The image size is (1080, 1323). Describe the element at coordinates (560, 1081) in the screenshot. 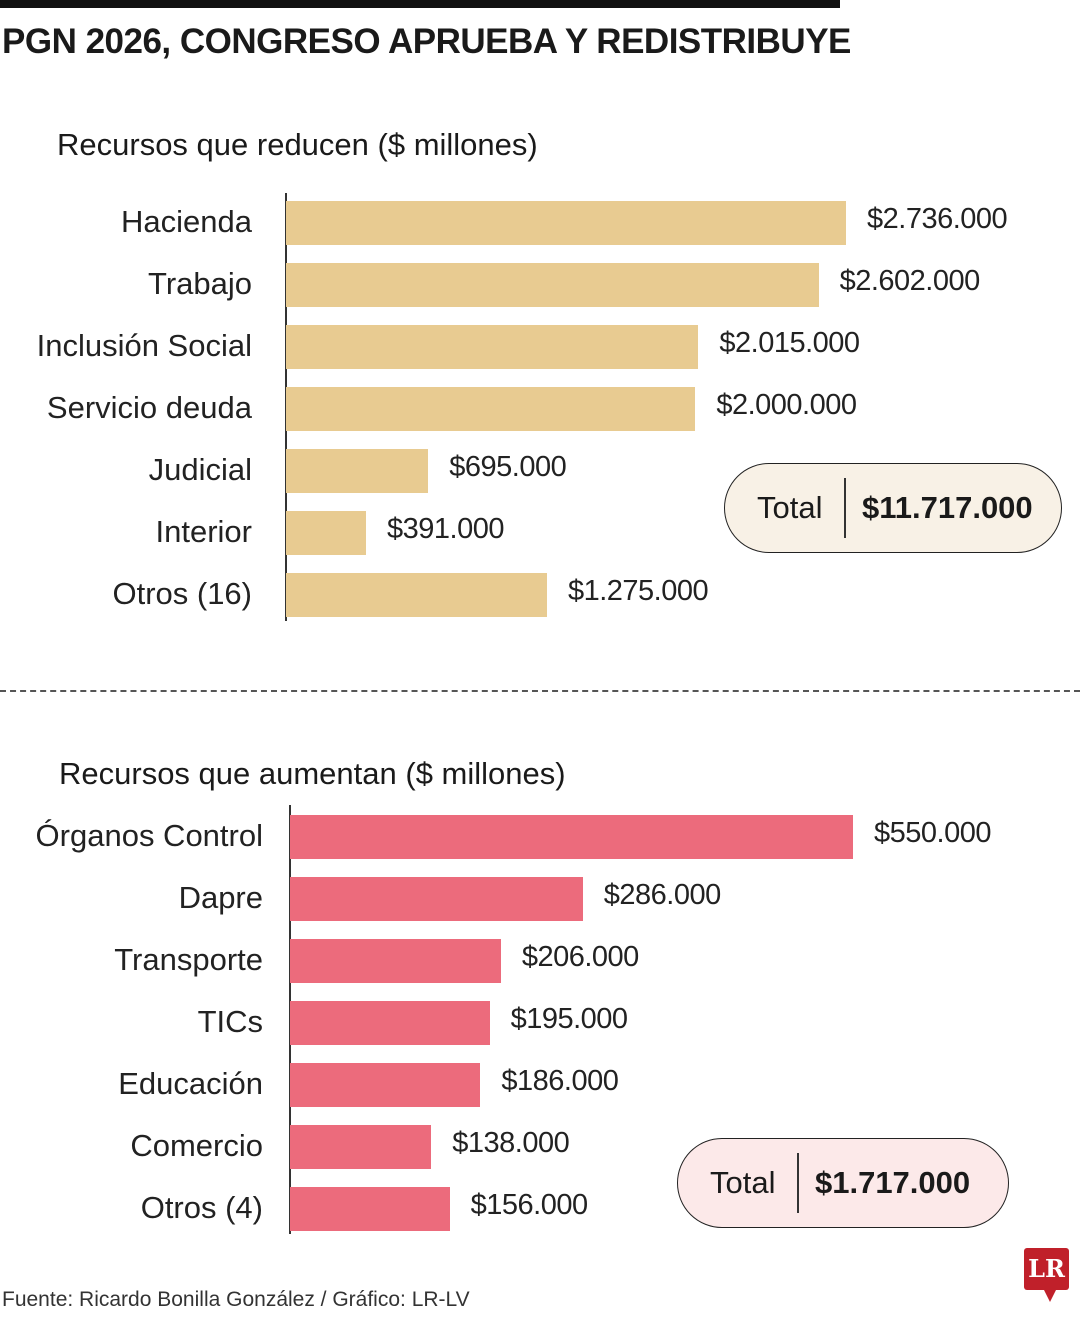

I see `value-label: $186.000` at that location.